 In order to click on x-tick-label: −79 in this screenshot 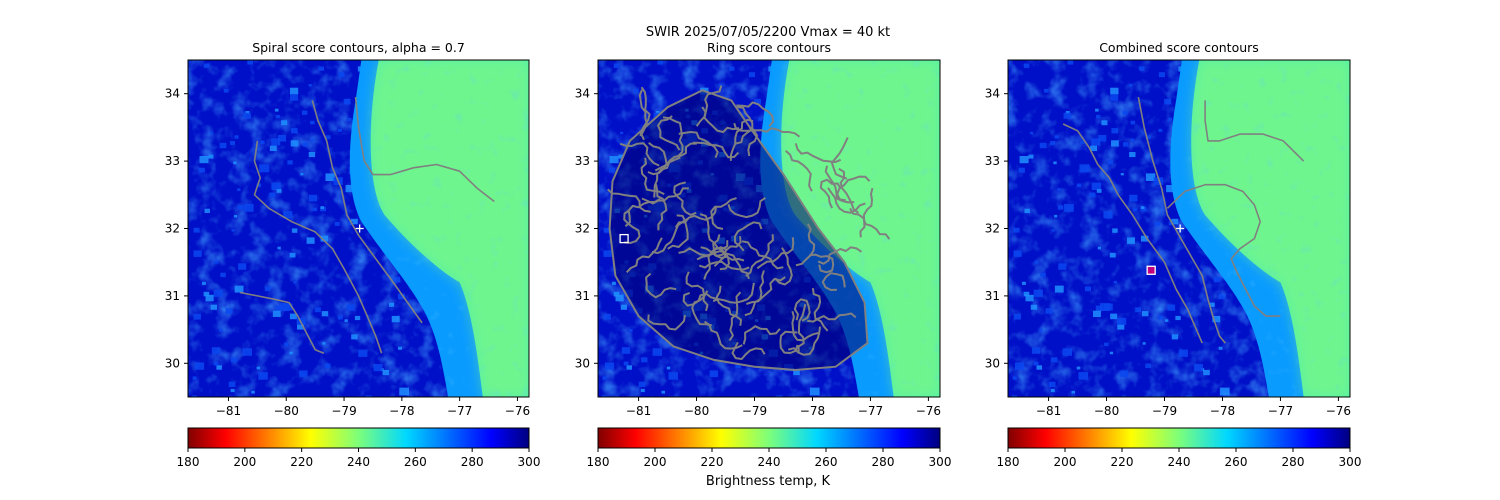, I will do `click(1164, 411)`.